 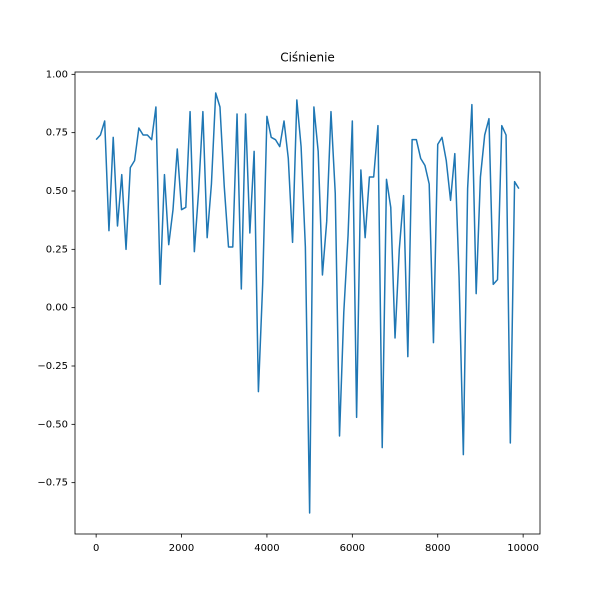 What do you see at coordinates (57, 191) in the screenshot?
I see `y-tick-label: 0.50` at bounding box center [57, 191].